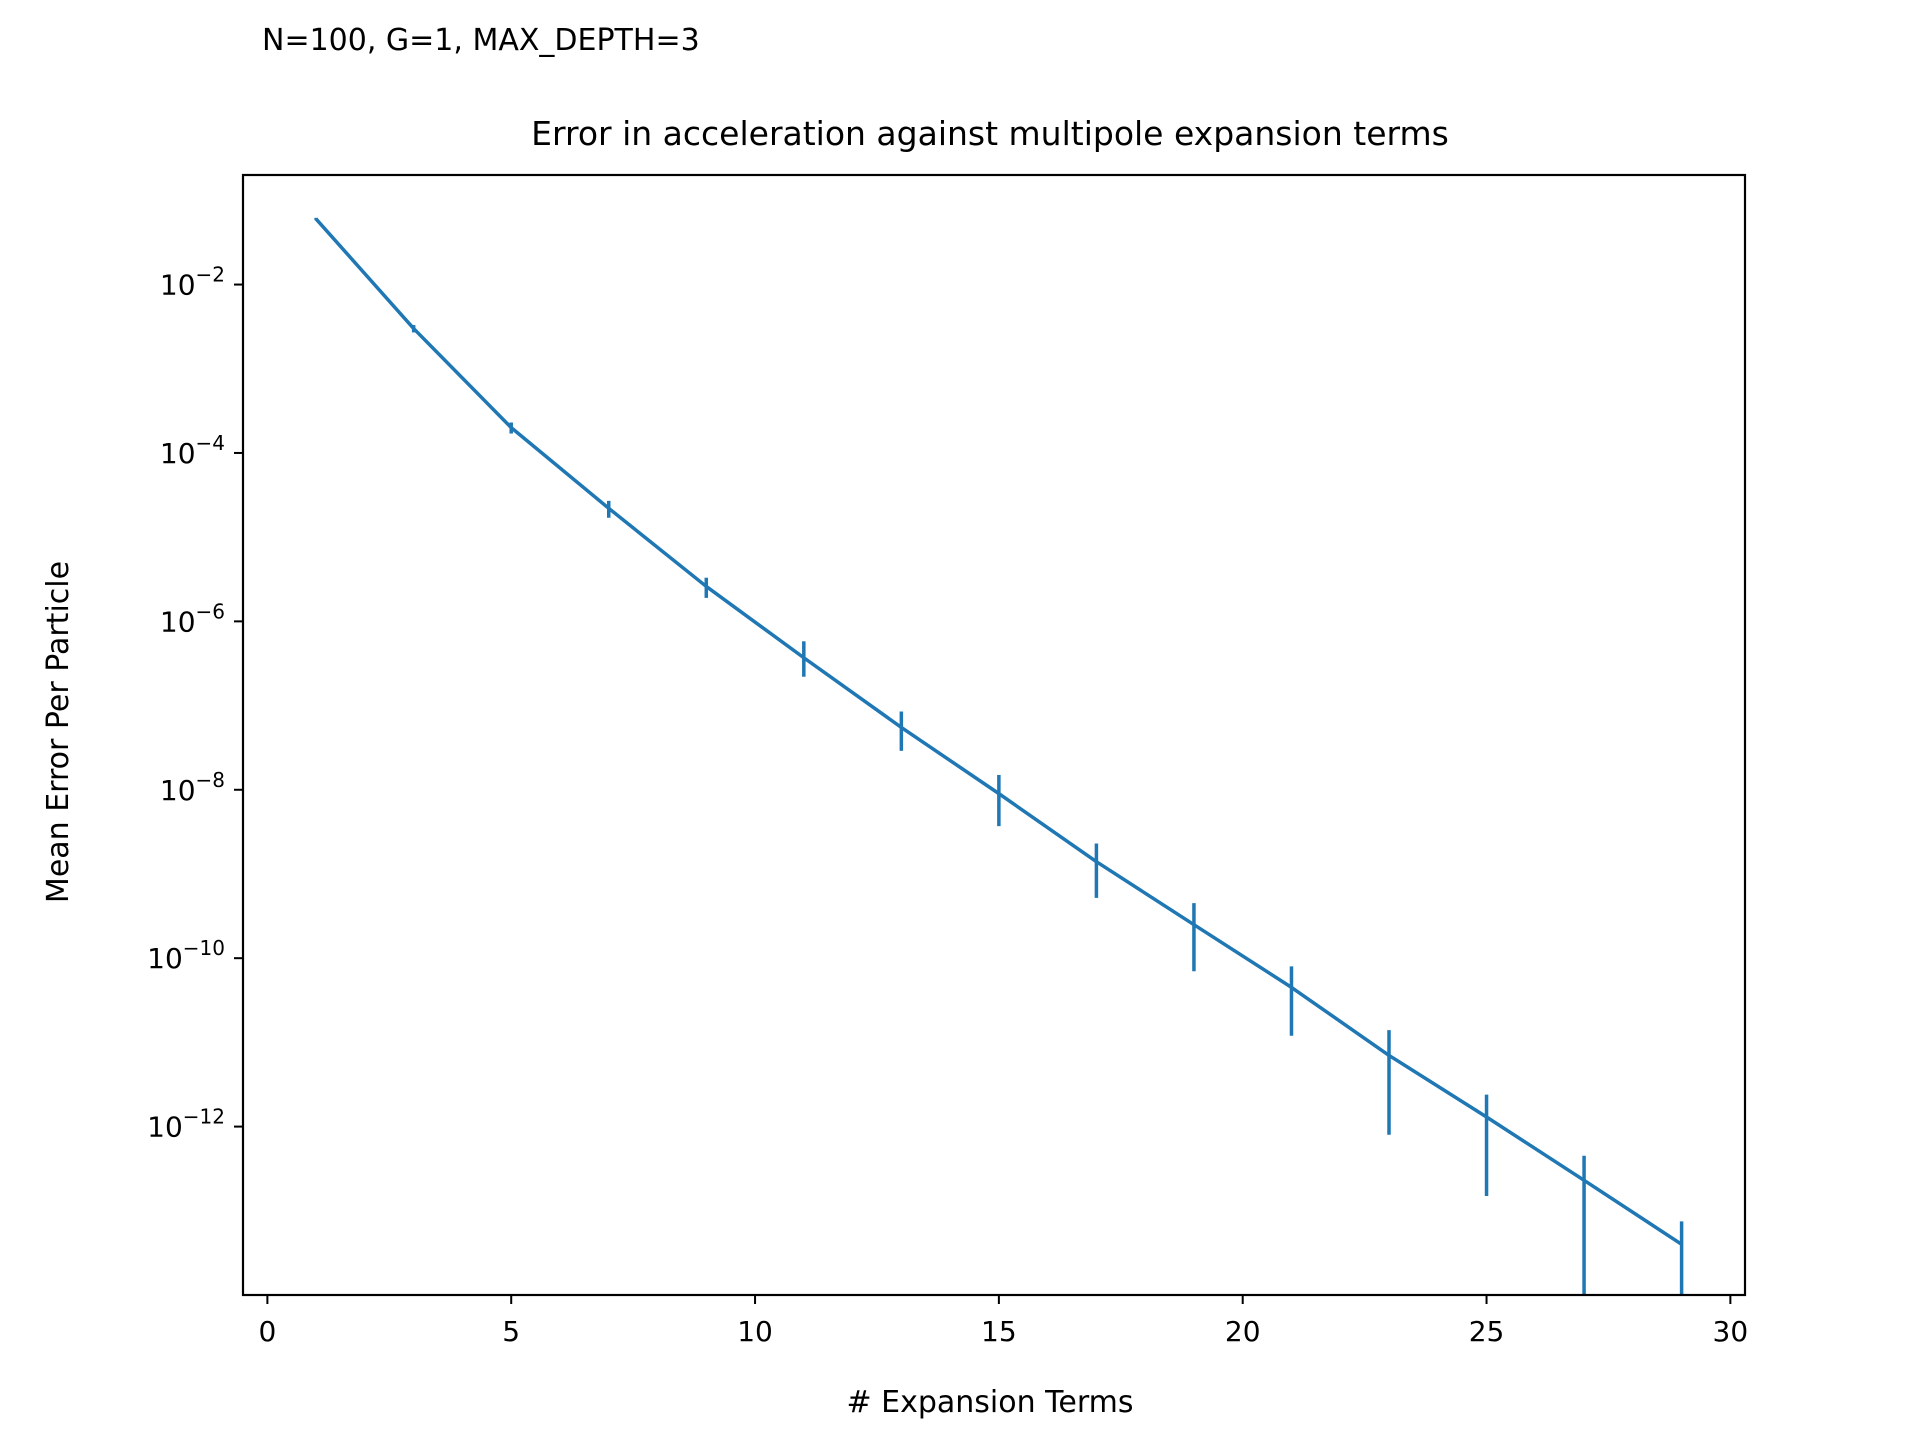 The width and height of the screenshot is (1920, 1440). Describe the element at coordinates (755, 1331) in the screenshot. I see `x-tick-label: 10` at that location.